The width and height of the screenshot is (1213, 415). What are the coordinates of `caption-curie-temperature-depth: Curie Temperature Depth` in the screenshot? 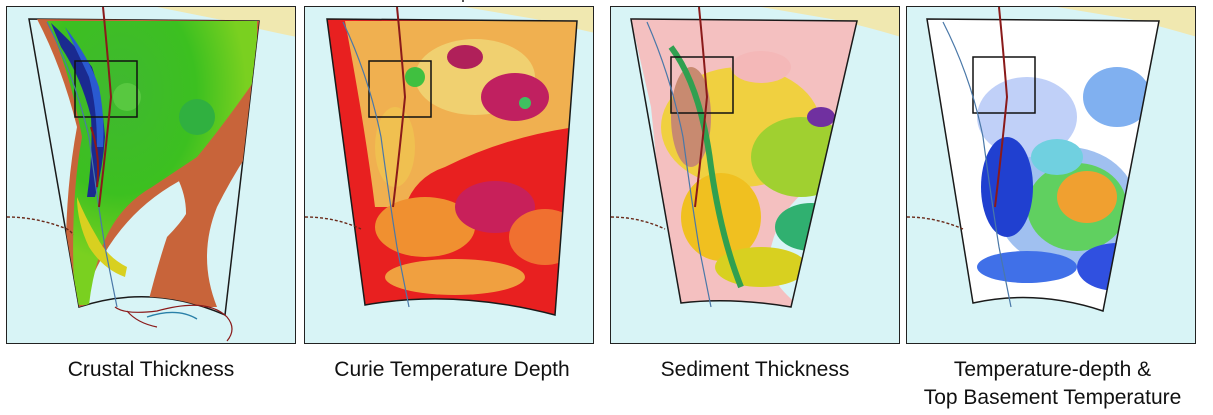 It's located at (452, 369).